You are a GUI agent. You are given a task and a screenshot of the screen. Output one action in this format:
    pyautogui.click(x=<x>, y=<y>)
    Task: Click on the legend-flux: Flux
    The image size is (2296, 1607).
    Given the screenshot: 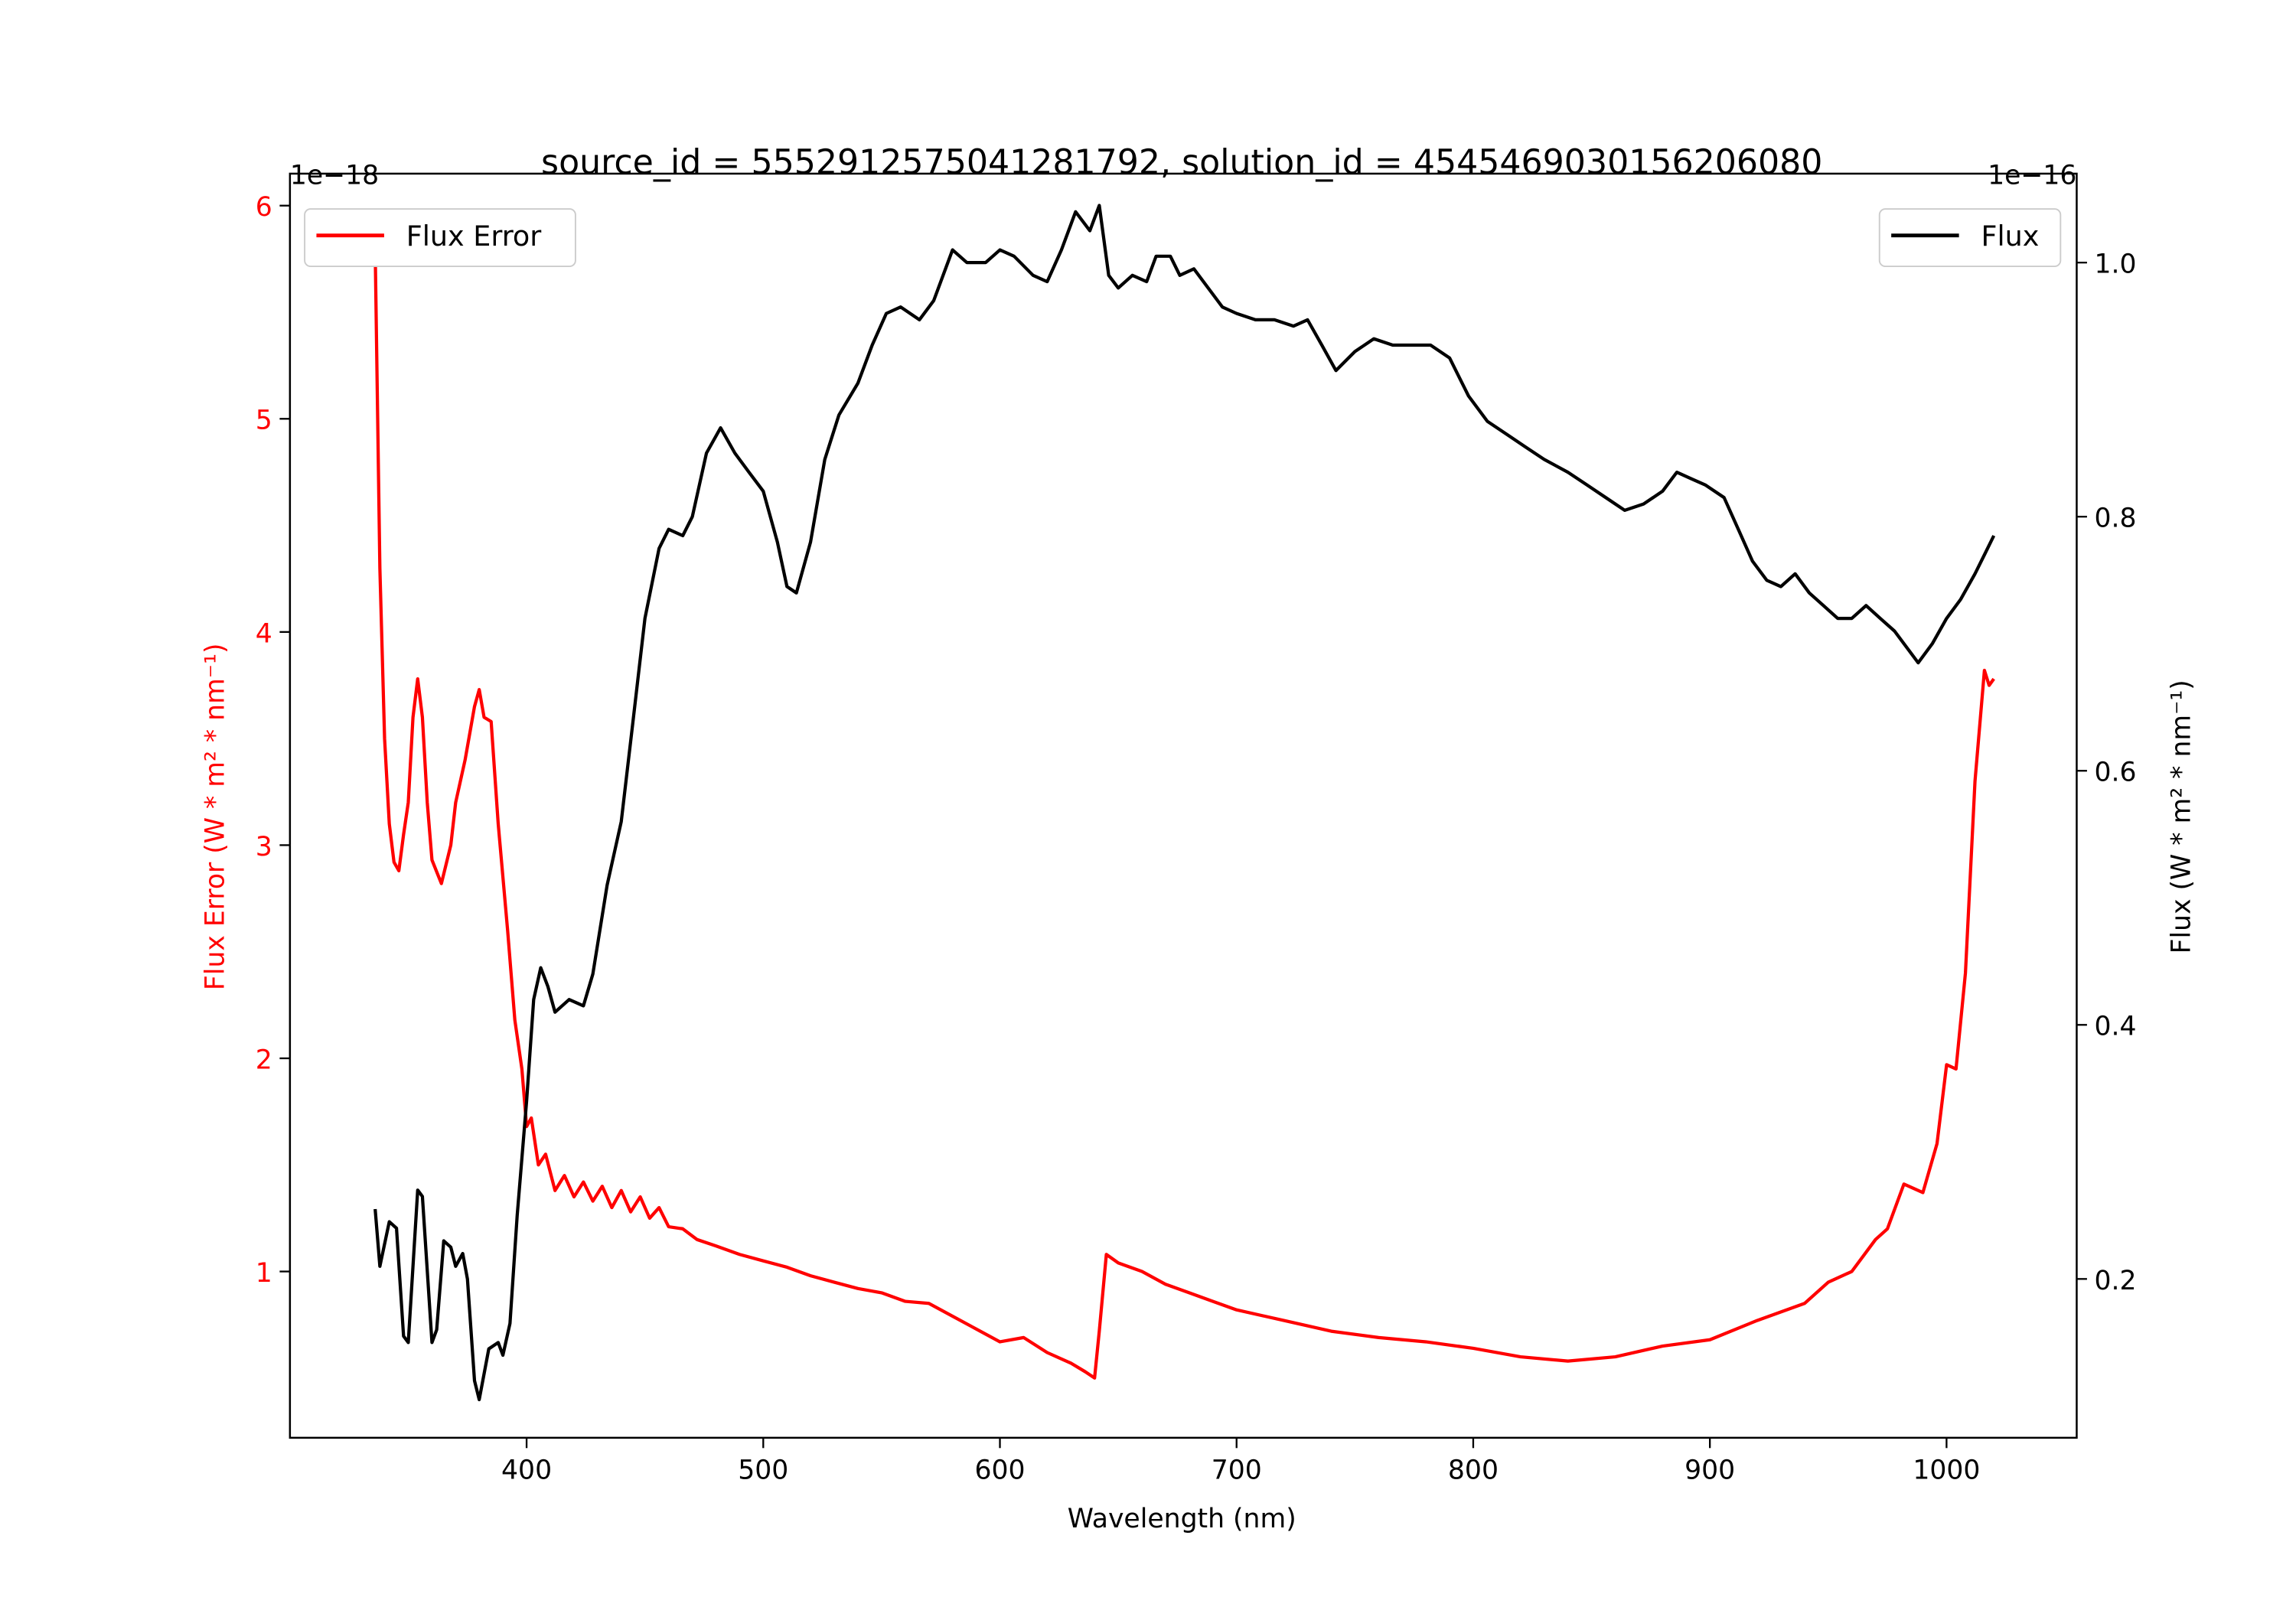 What is the action you would take?
    pyautogui.click(x=1970, y=238)
    